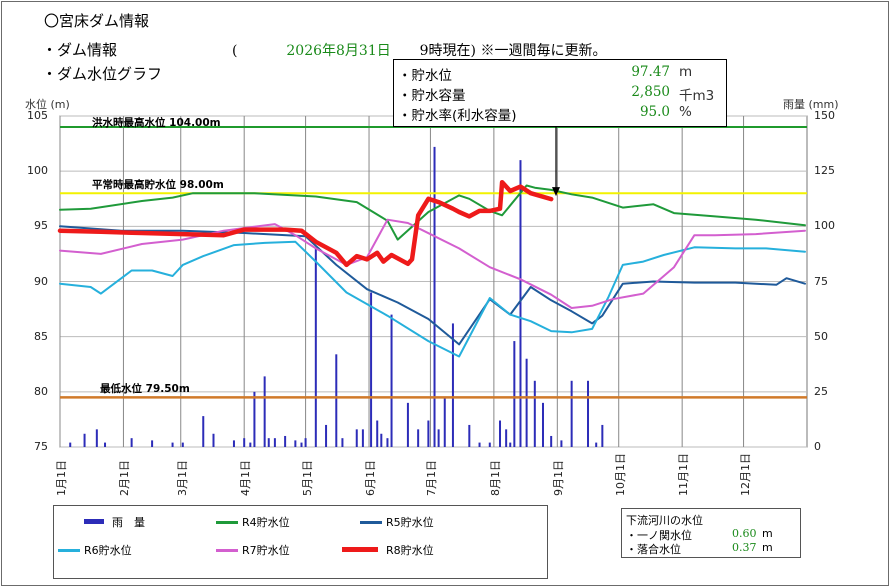 This screenshot has width=890, height=587. I want to click on left-tick-label: 100, so click(37, 171).